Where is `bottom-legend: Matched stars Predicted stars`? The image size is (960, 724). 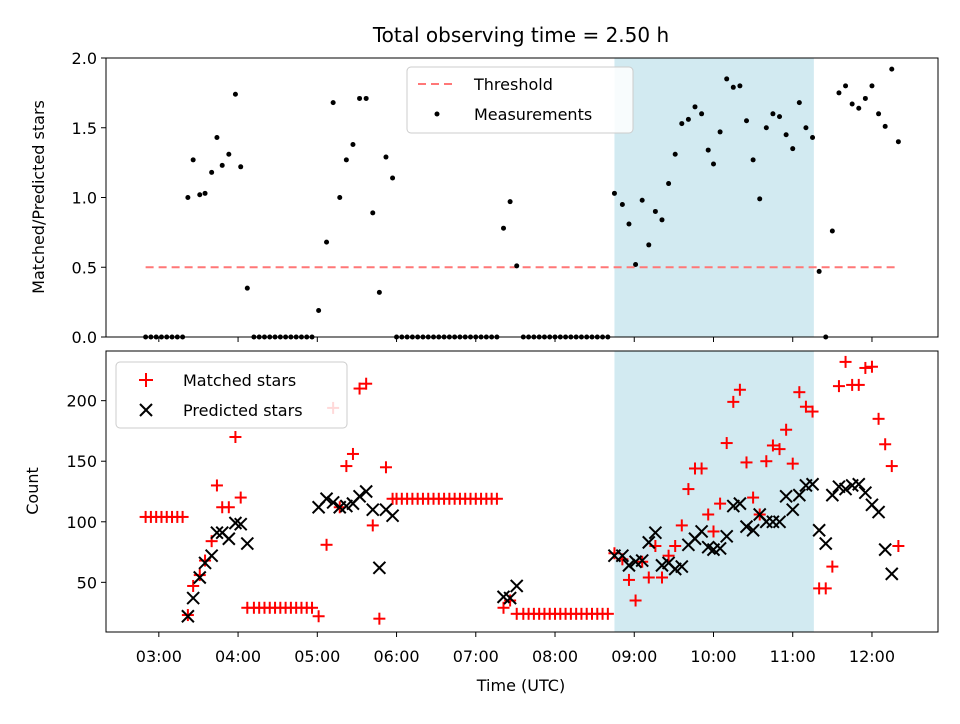
bottom-legend: Matched stars Predicted stars is located at coordinates (231, 395).